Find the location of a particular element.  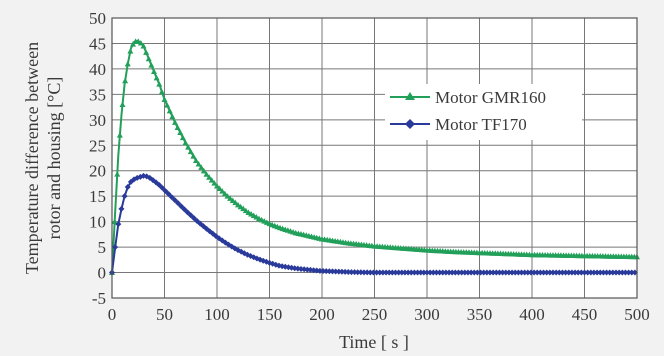

y-tick-label: 40 is located at coordinates (97, 69).